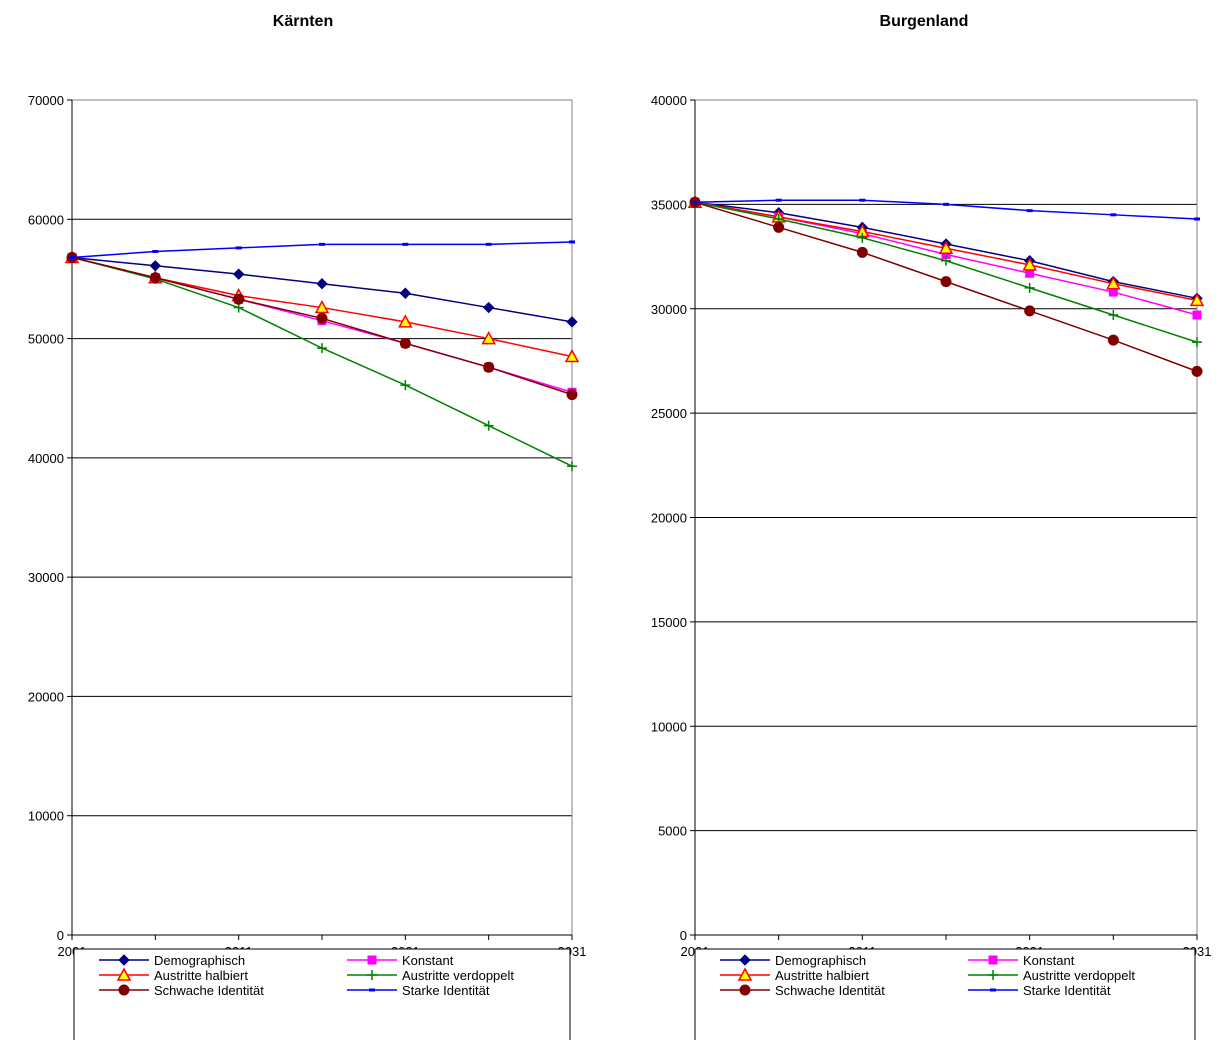 The height and width of the screenshot is (1040, 1218). Describe the element at coordinates (50, 518) in the screenshot. I see `y-axis-ticks: 0 10000 20000 30000 40000 50000 60000 70000` at that location.